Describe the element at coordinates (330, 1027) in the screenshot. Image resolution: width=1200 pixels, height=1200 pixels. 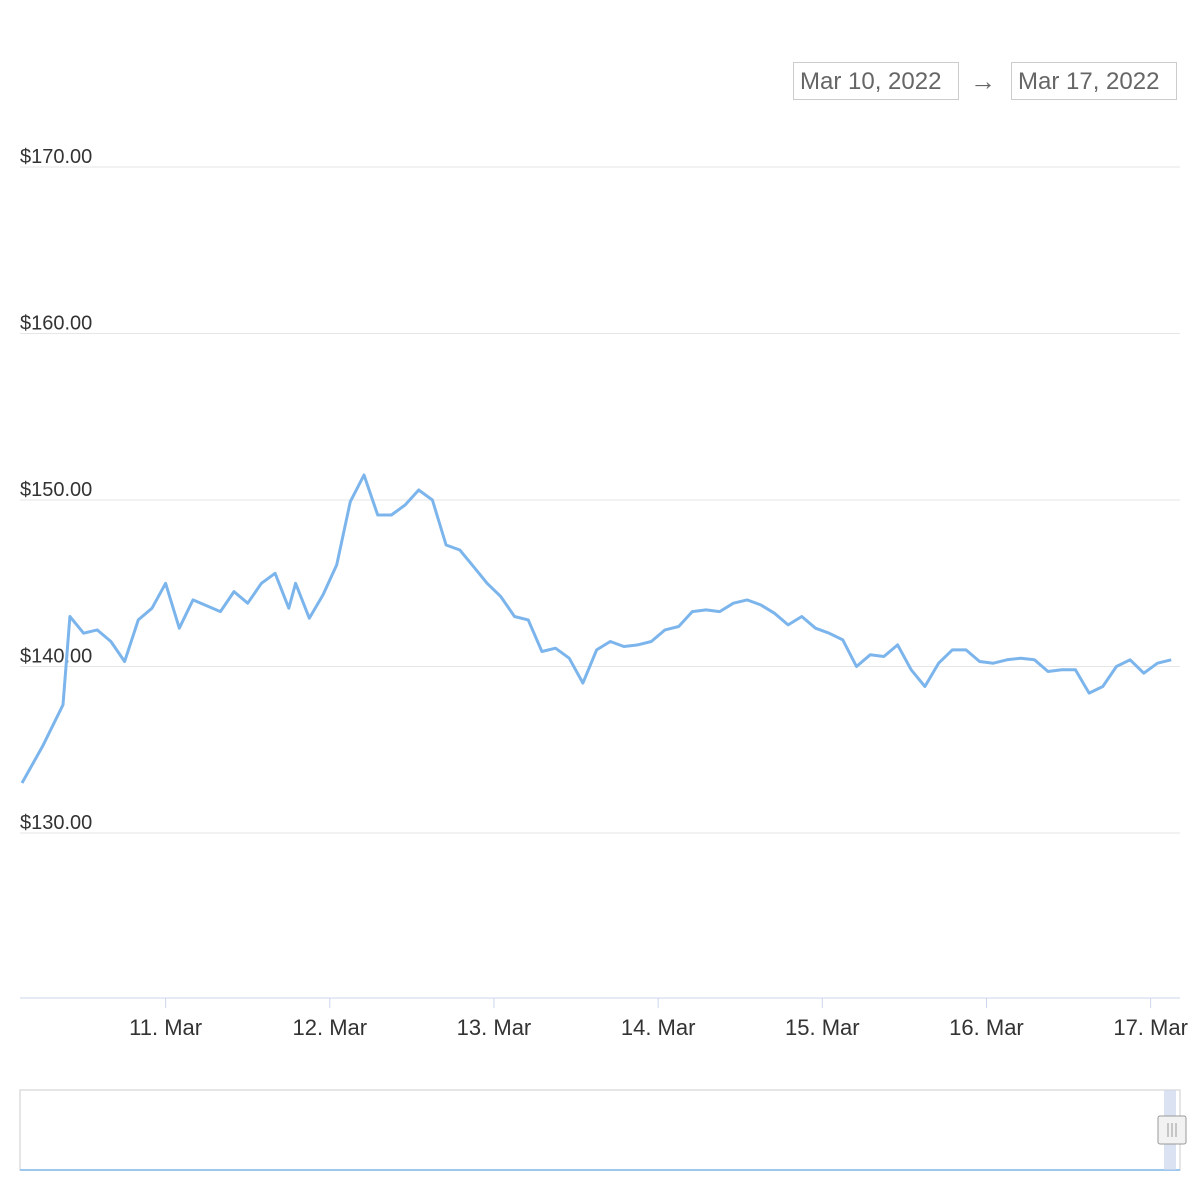
I see `x-tick-label: 12. Mar` at that location.